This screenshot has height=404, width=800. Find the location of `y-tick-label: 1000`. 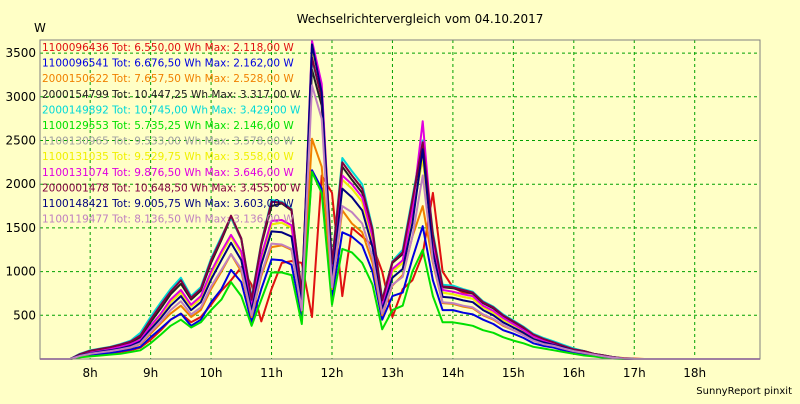

y-tick-label: 1000 is located at coordinates (20, 272).